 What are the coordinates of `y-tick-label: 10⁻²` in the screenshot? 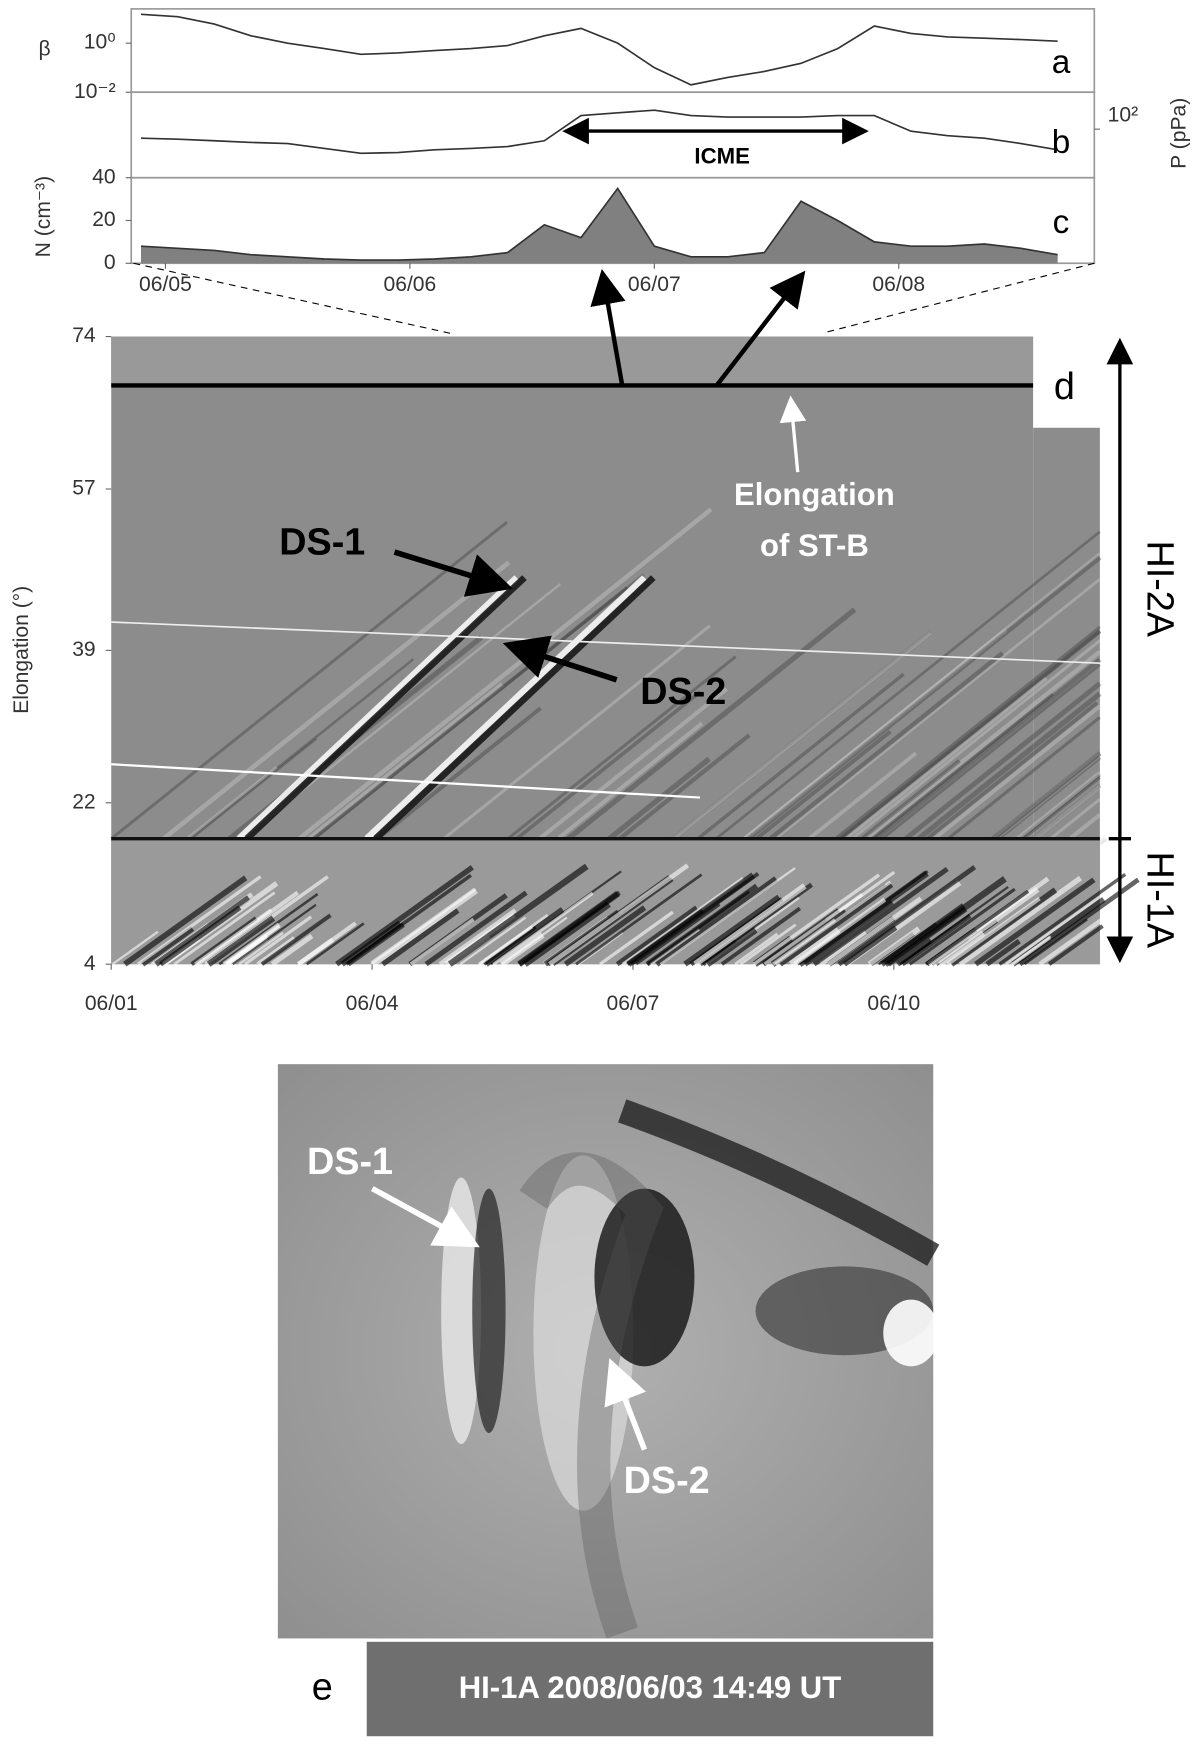 It's located at (95, 91).